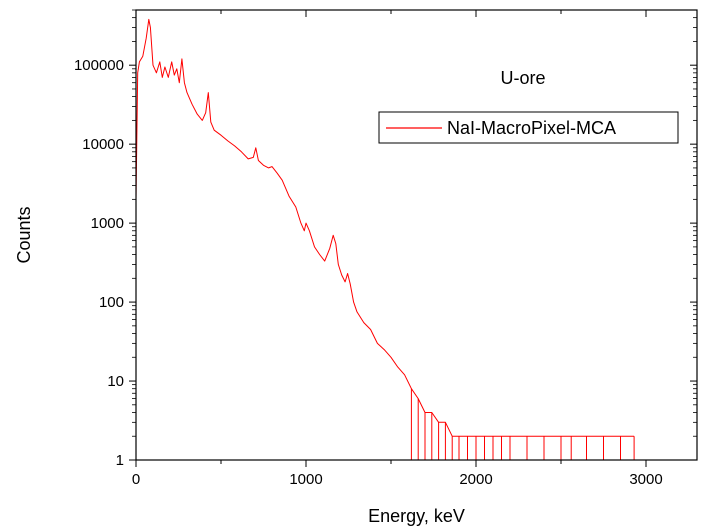  I want to click on x-tick-label: 0, so click(136, 479).